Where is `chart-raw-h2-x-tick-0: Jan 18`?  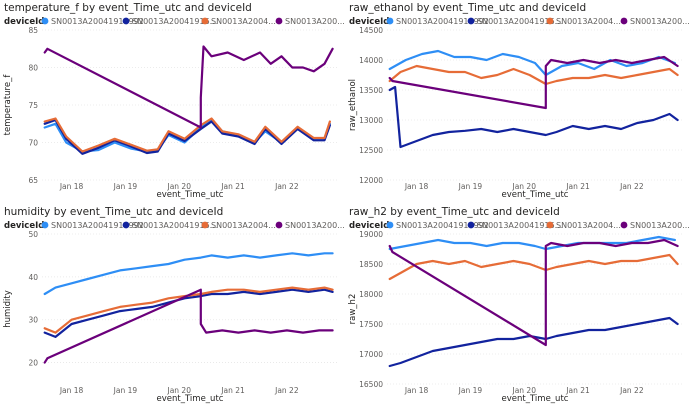 chart-raw-h2-x-tick-0: Jan 18 is located at coordinates (416, 390).